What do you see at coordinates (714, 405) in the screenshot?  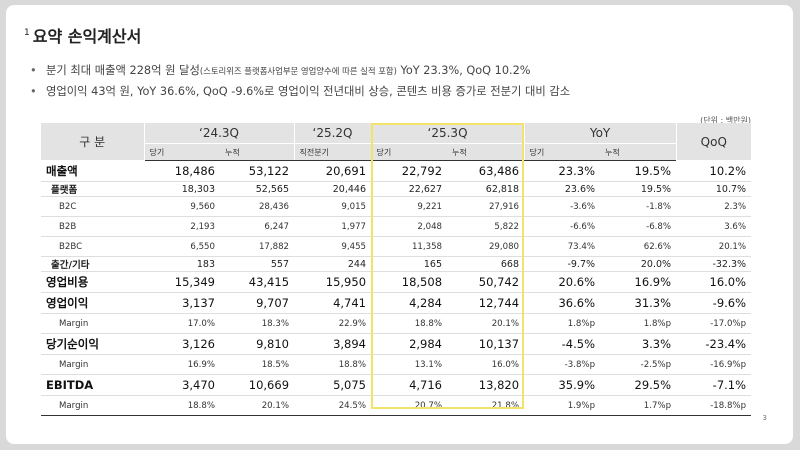 I see `table-cell: -18.8%p` at bounding box center [714, 405].